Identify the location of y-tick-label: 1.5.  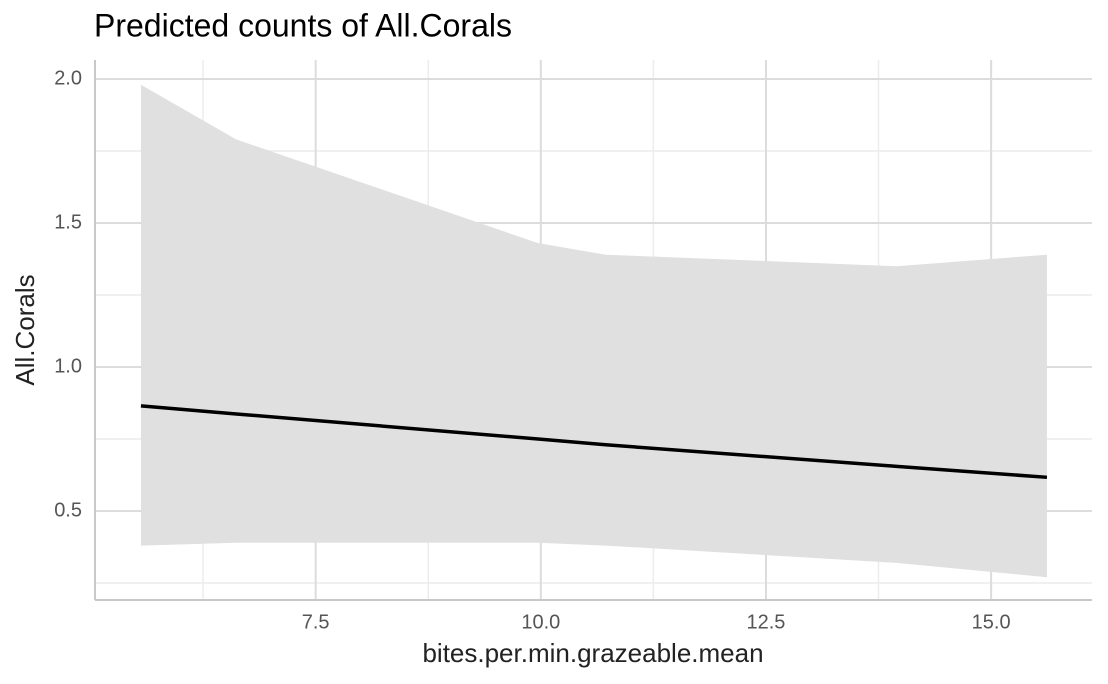
(68, 222).